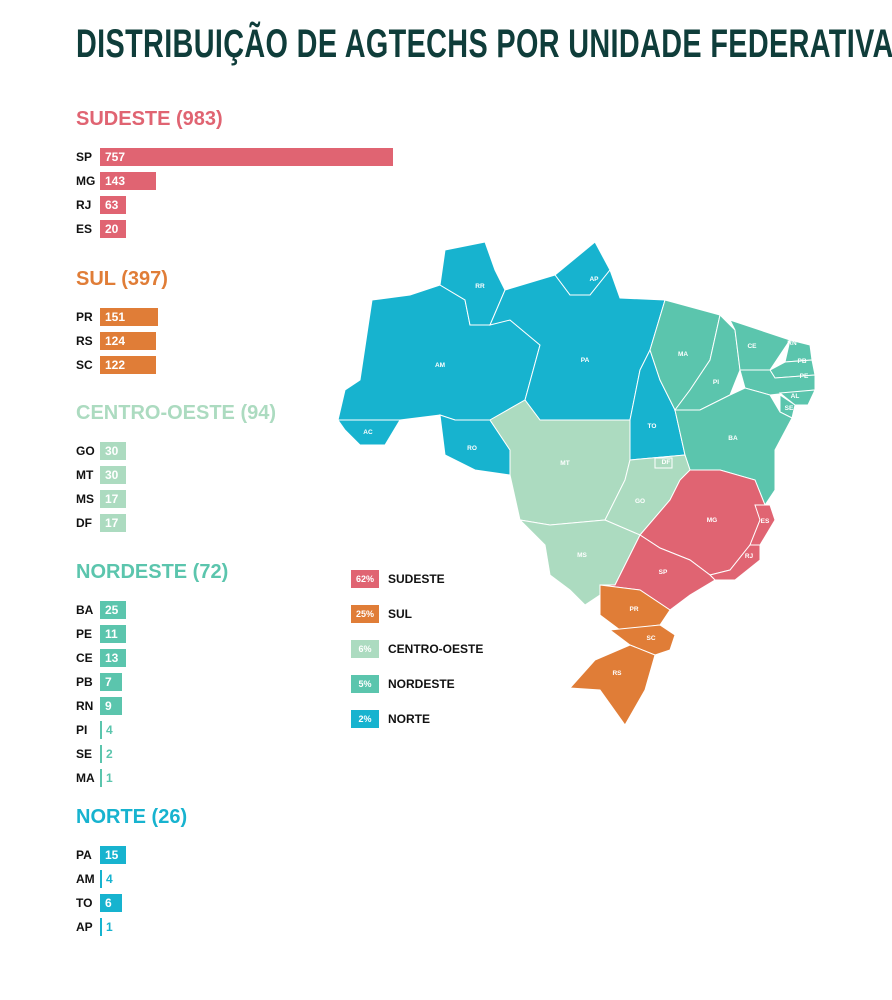  What do you see at coordinates (176, 523) in the screenshot?
I see `bar-row-df: DF 17` at bounding box center [176, 523].